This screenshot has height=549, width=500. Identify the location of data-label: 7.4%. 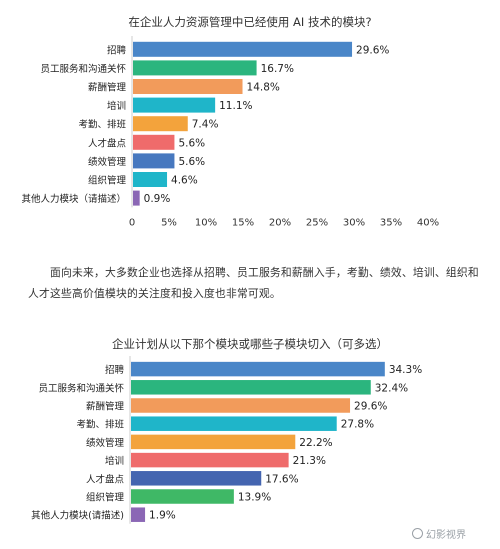
(205, 125).